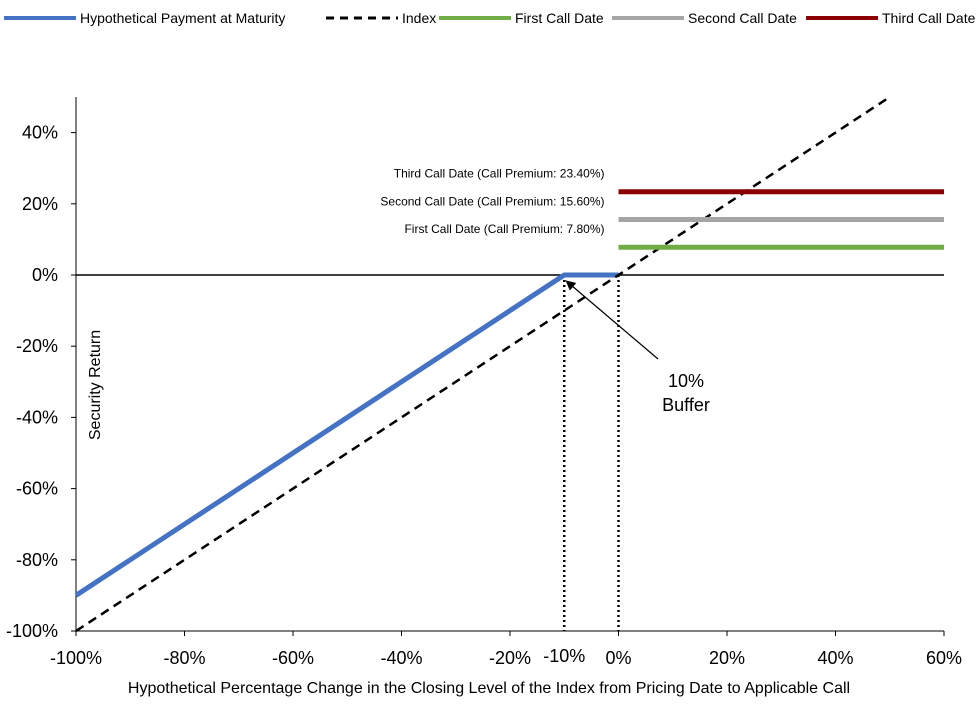  Describe the element at coordinates (492, 201) in the screenshot. I see `call-label: Second Call Date (Call Premium: 15.60%)` at that location.